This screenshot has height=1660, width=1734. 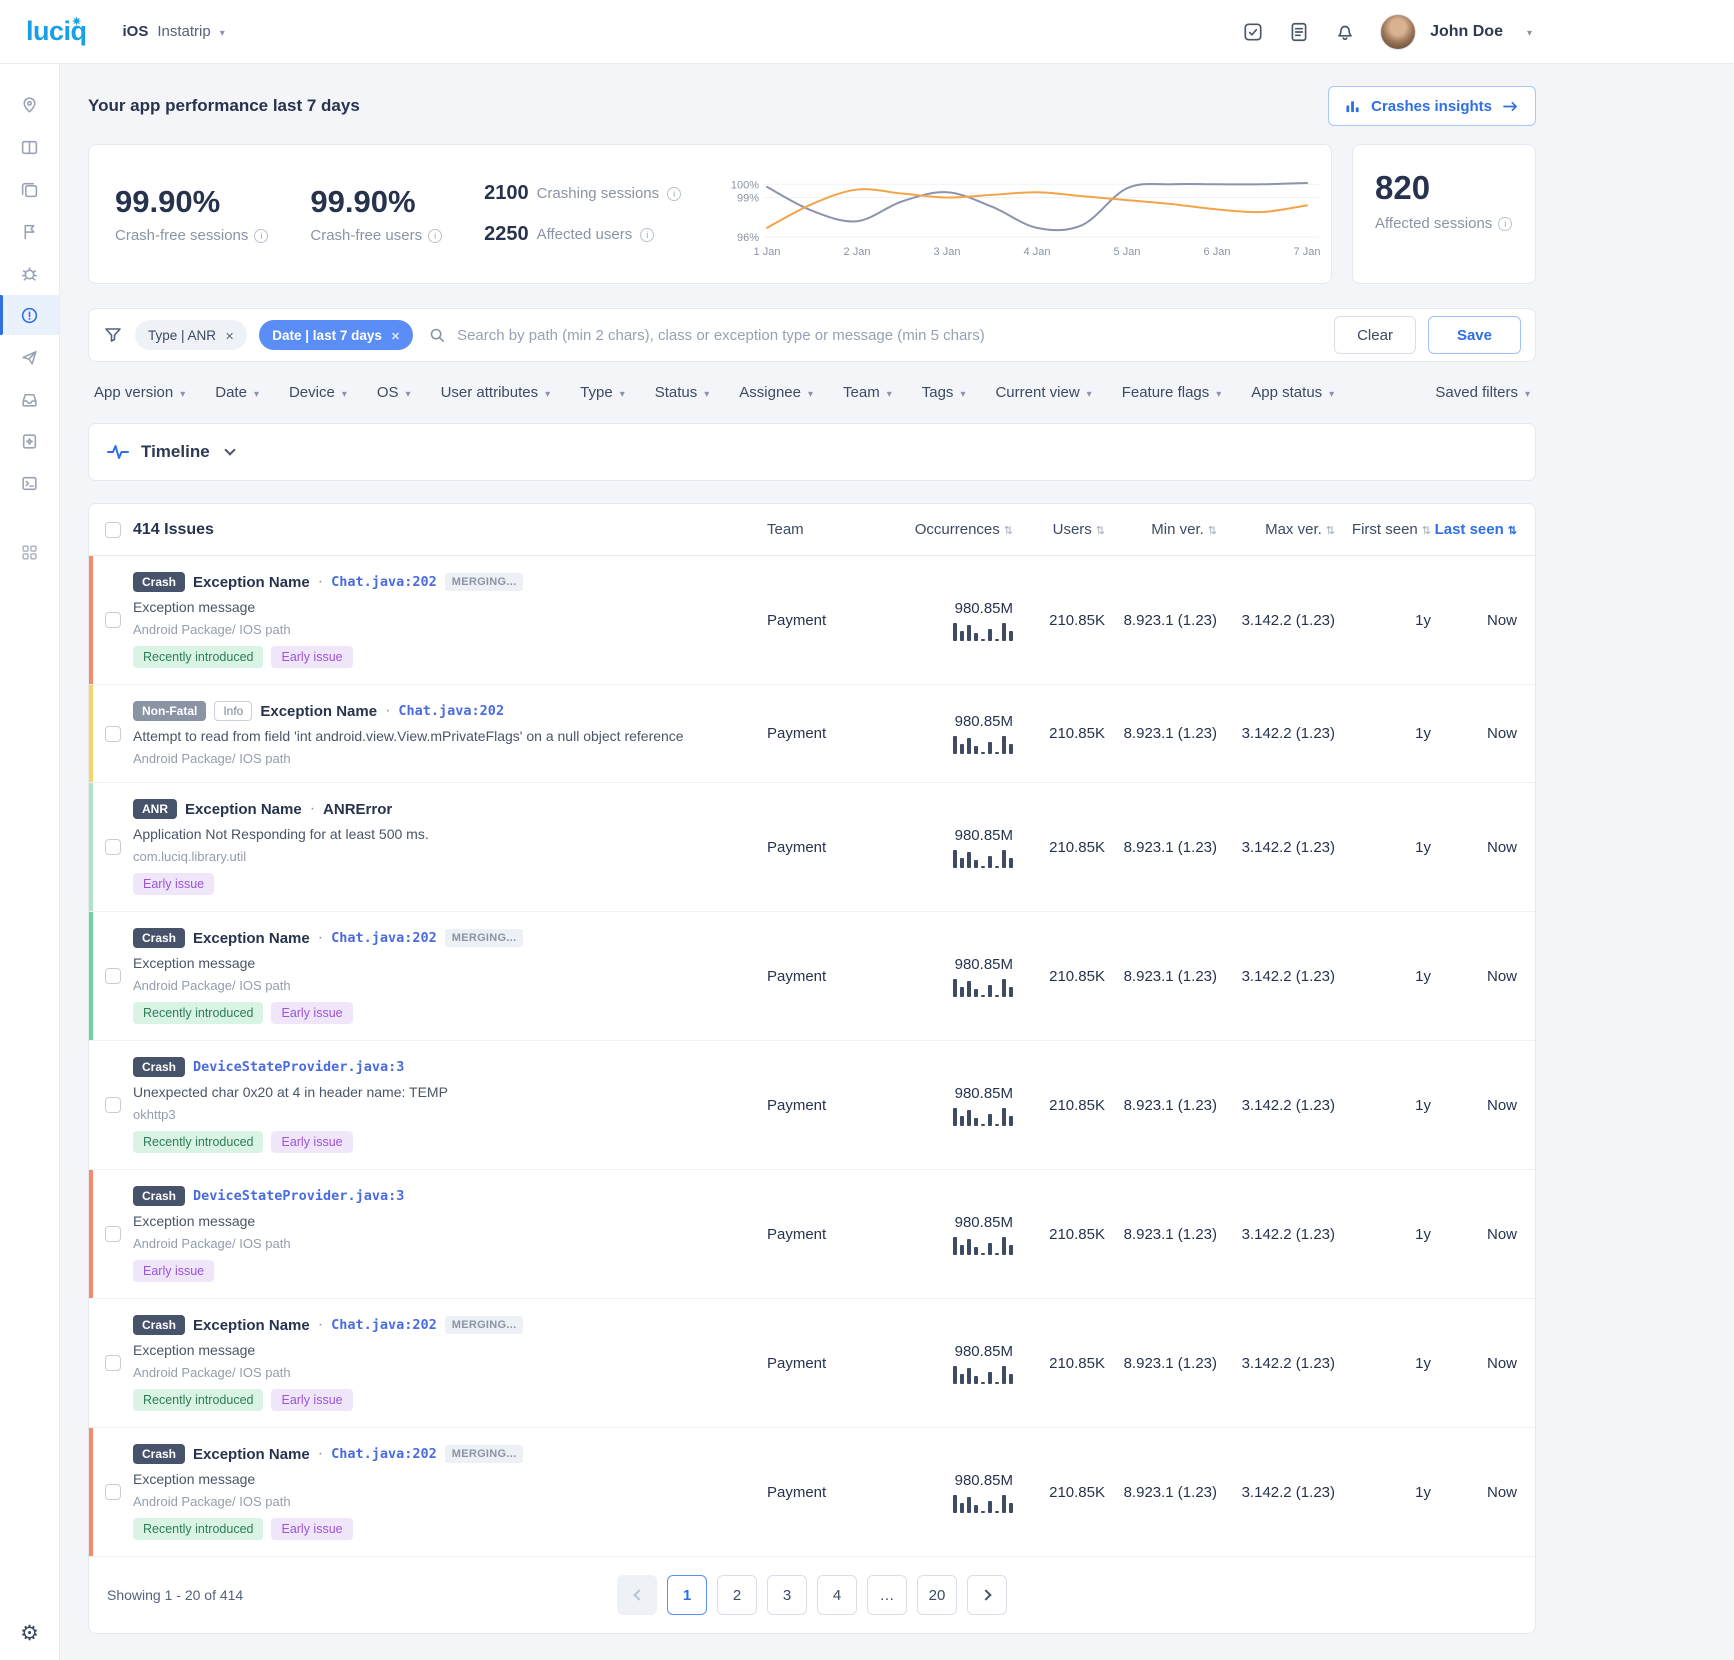 I want to click on saved-filters-dropdown: Saved filters, so click(x=1482, y=392).